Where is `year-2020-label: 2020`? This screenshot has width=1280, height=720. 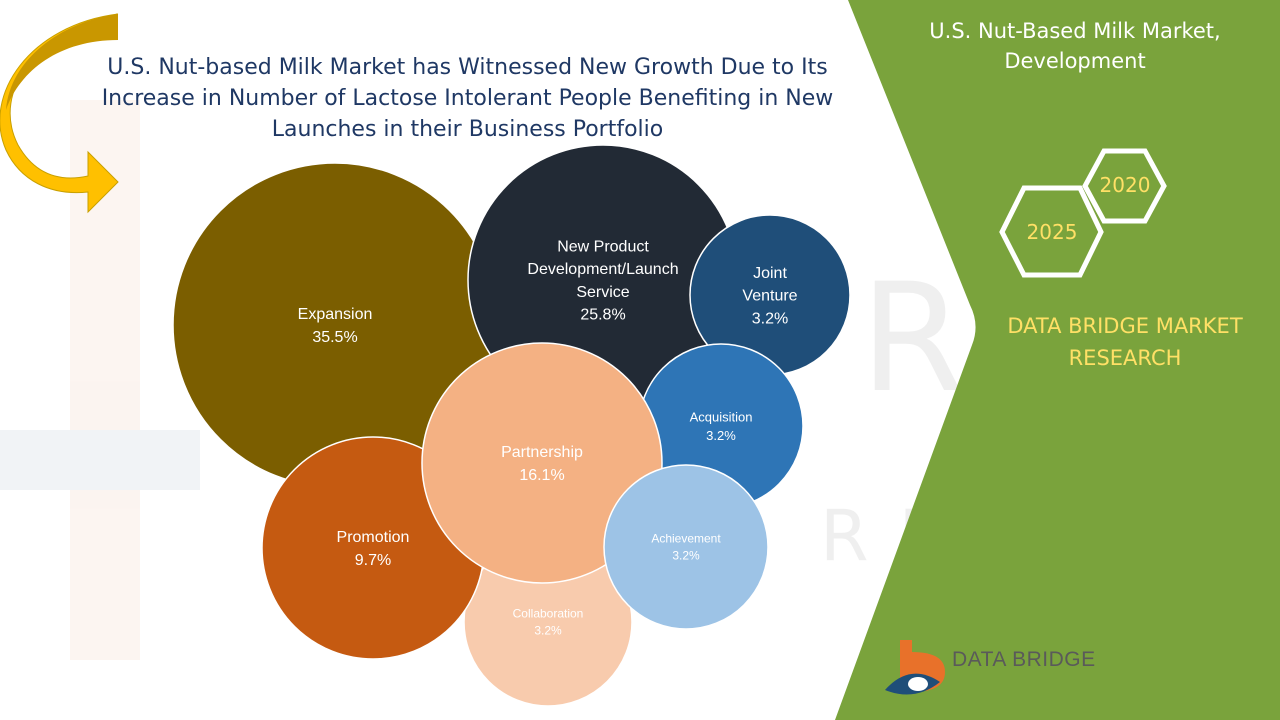 year-2020-label: 2020 is located at coordinates (1125, 185).